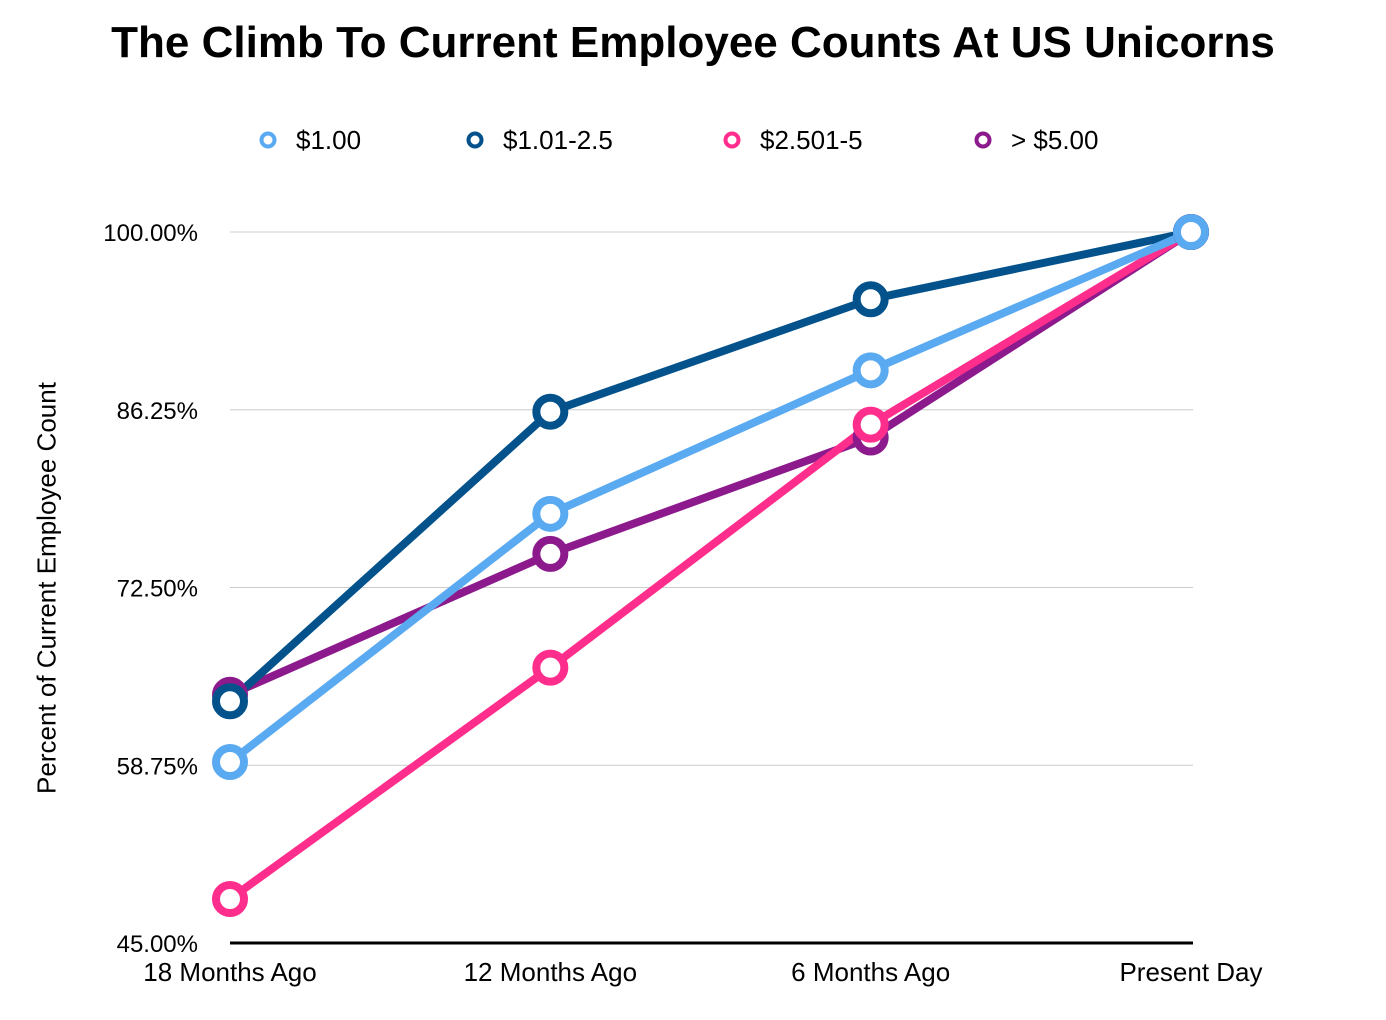  What do you see at coordinates (329, 139) in the screenshot?
I see `legend-label-1: $1.00` at bounding box center [329, 139].